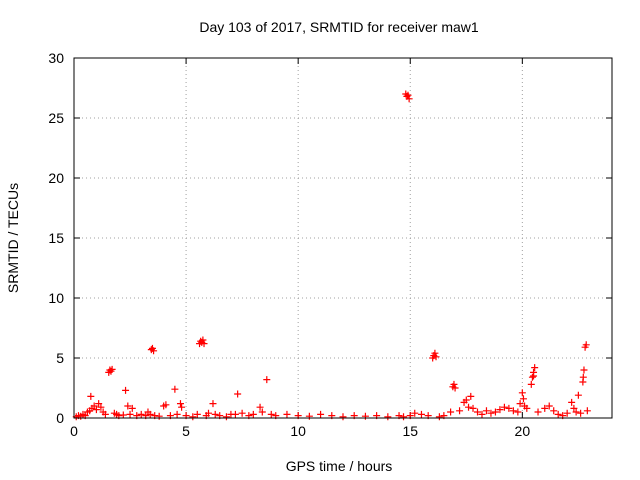  What do you see at coordinates (339, 466) in the screenshot?
I see `x-axis-label: GPS time / hours` at bounding box center [339, 466].